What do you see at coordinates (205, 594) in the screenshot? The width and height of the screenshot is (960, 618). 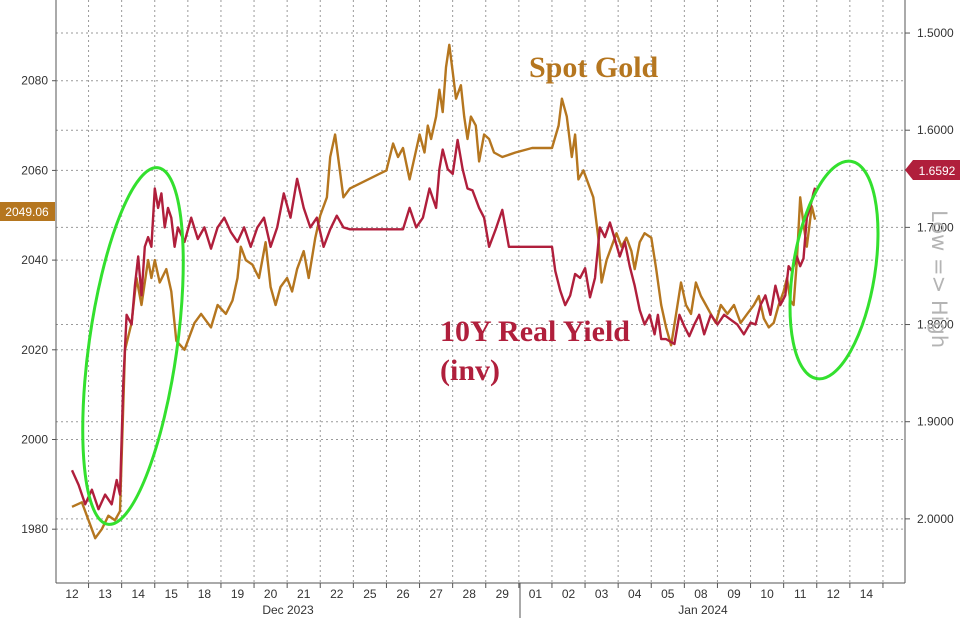 I see `x-tick-label: 18` at bounding box center [205, 594].